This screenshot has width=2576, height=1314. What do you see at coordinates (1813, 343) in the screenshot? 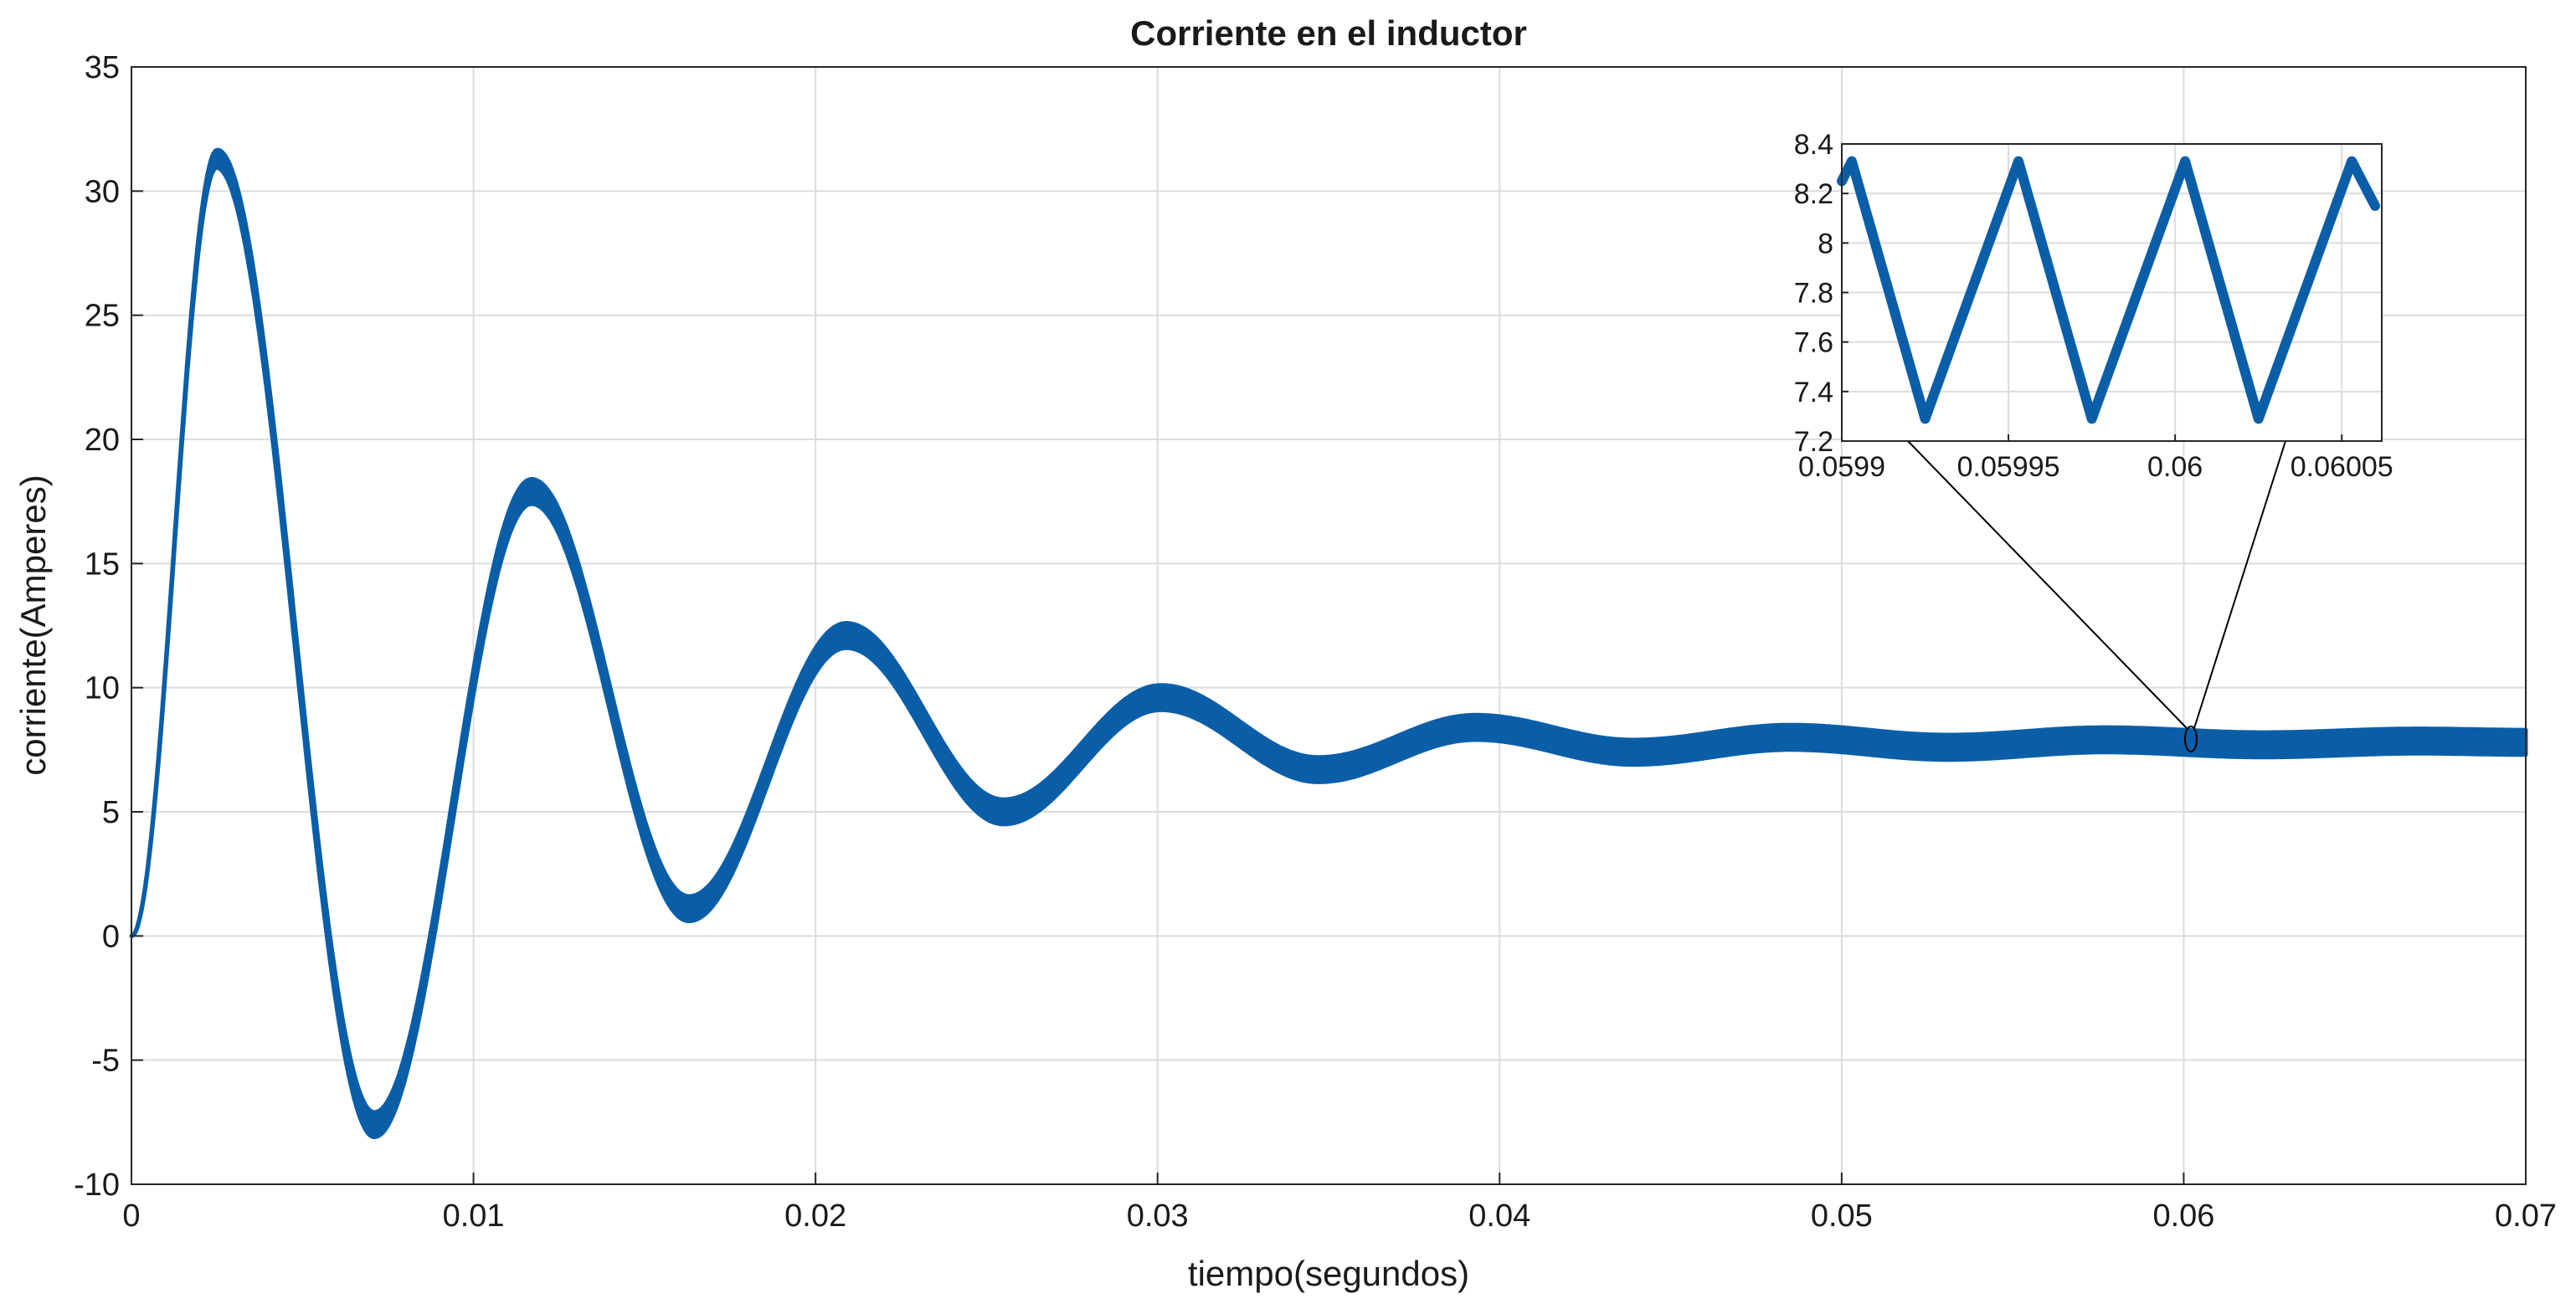
I see `inset-y-tick-label: 7.6` at bounding box center [1813, 343].